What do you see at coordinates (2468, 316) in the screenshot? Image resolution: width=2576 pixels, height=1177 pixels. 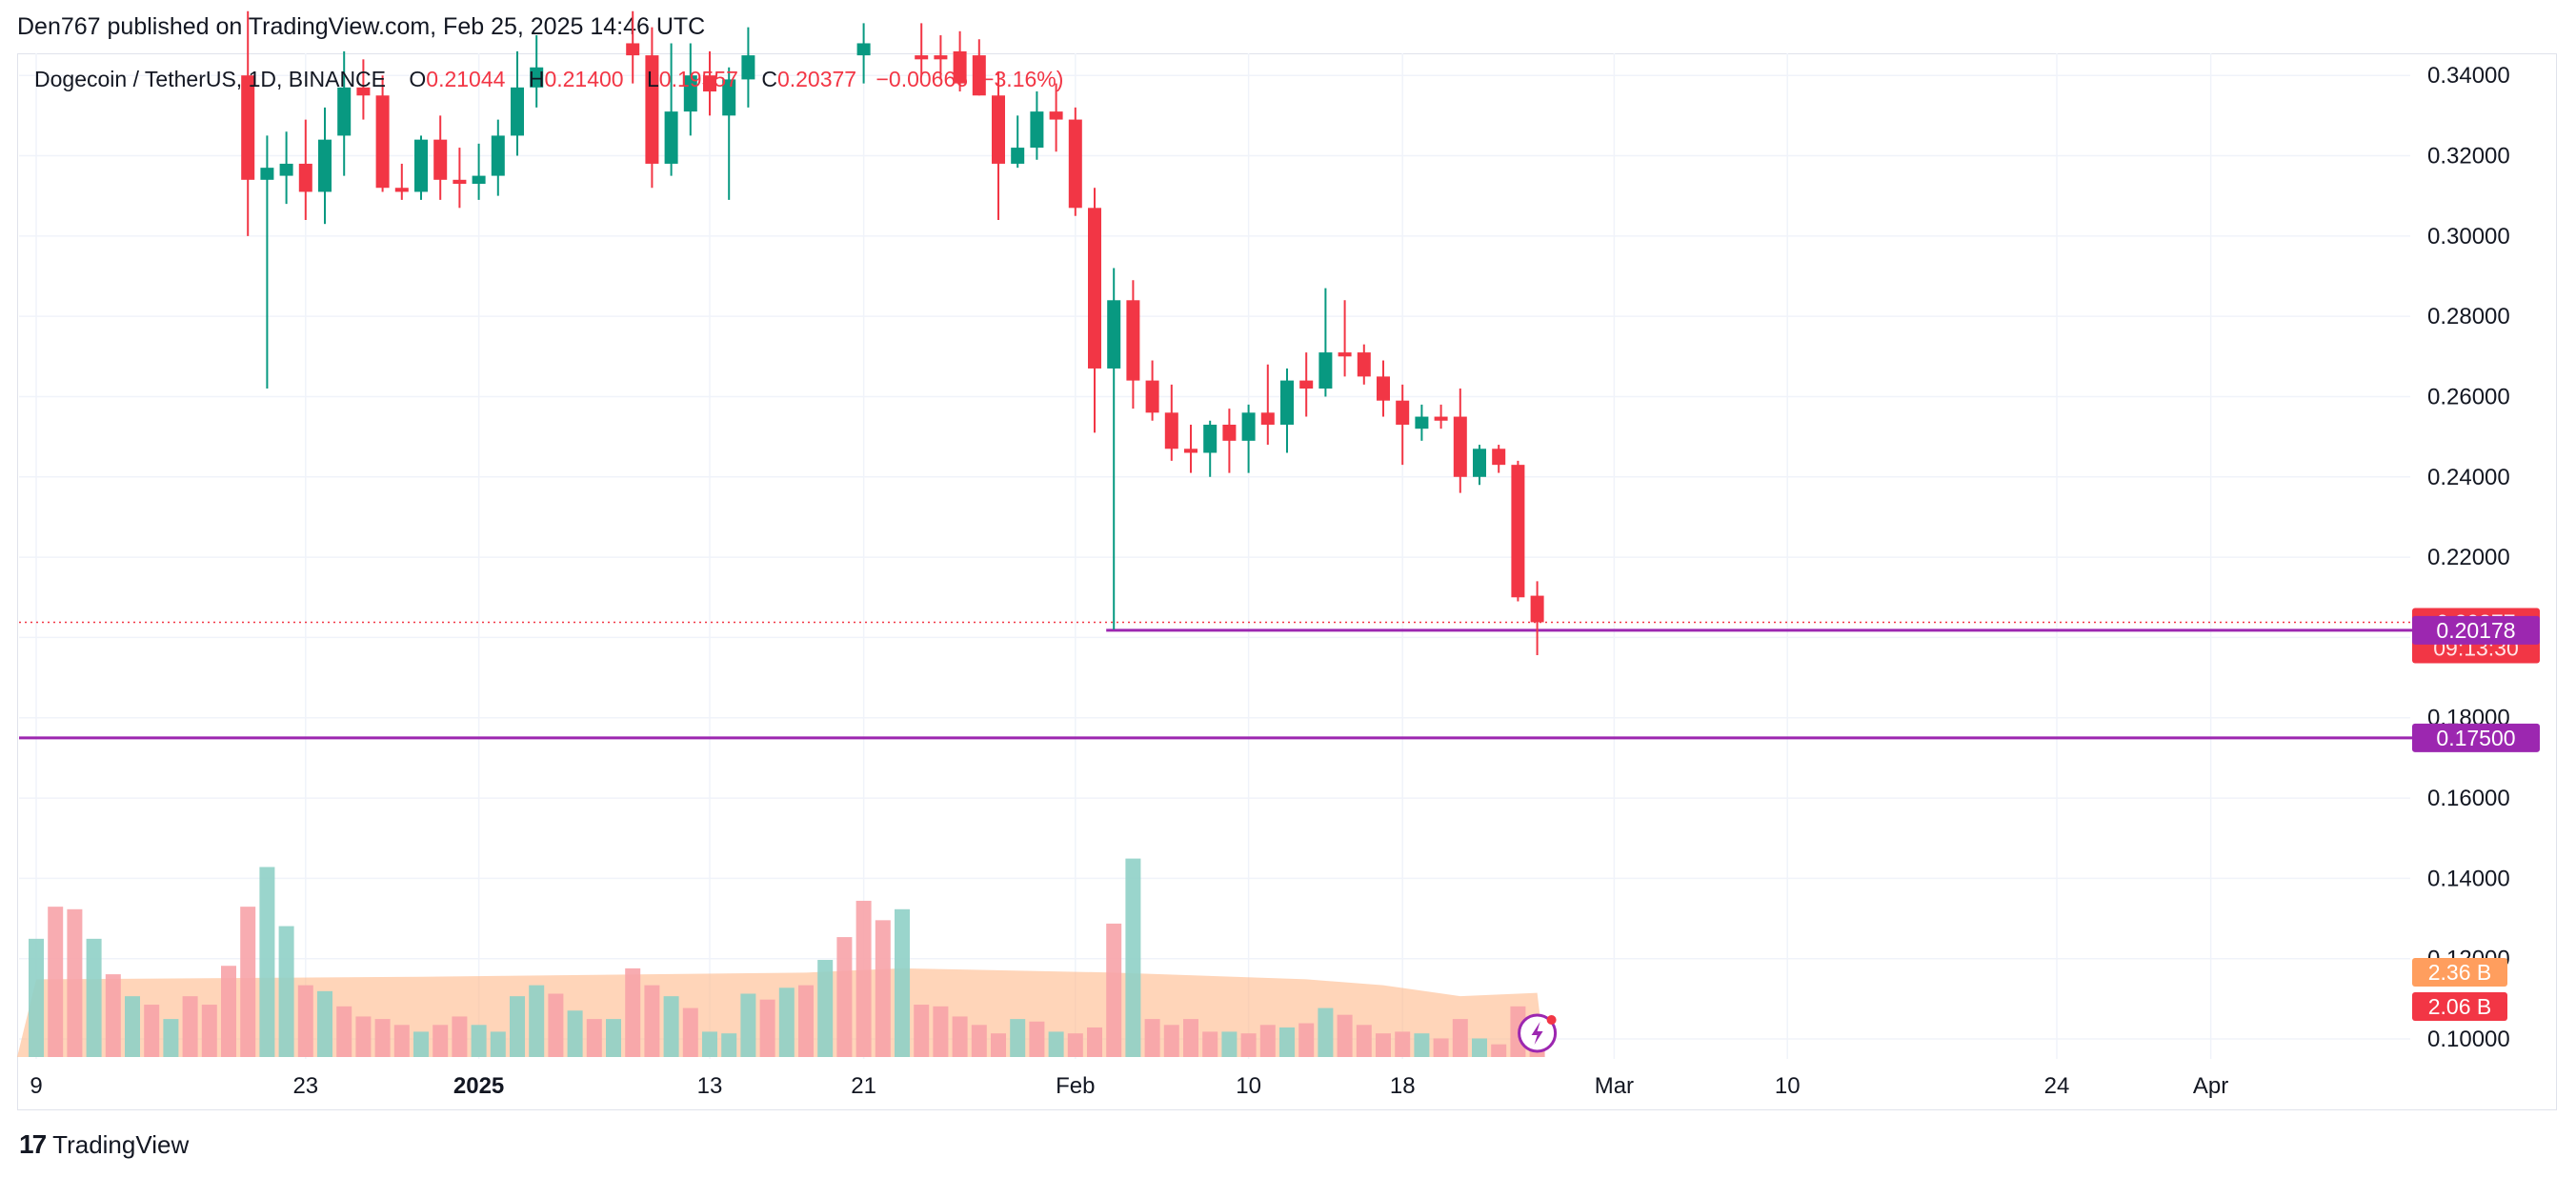 I see `y-tick-label: 0.28000` at bounding box center [2468, 316].